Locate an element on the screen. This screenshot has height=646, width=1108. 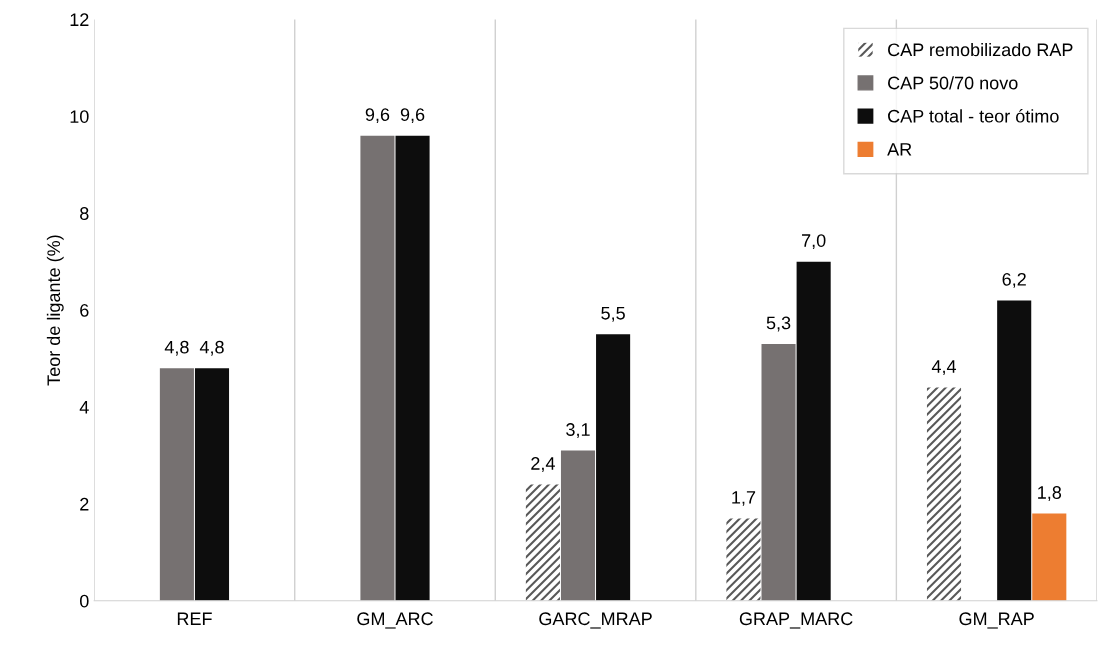
data-label: 5,5 is located at coordinates (613, 314).